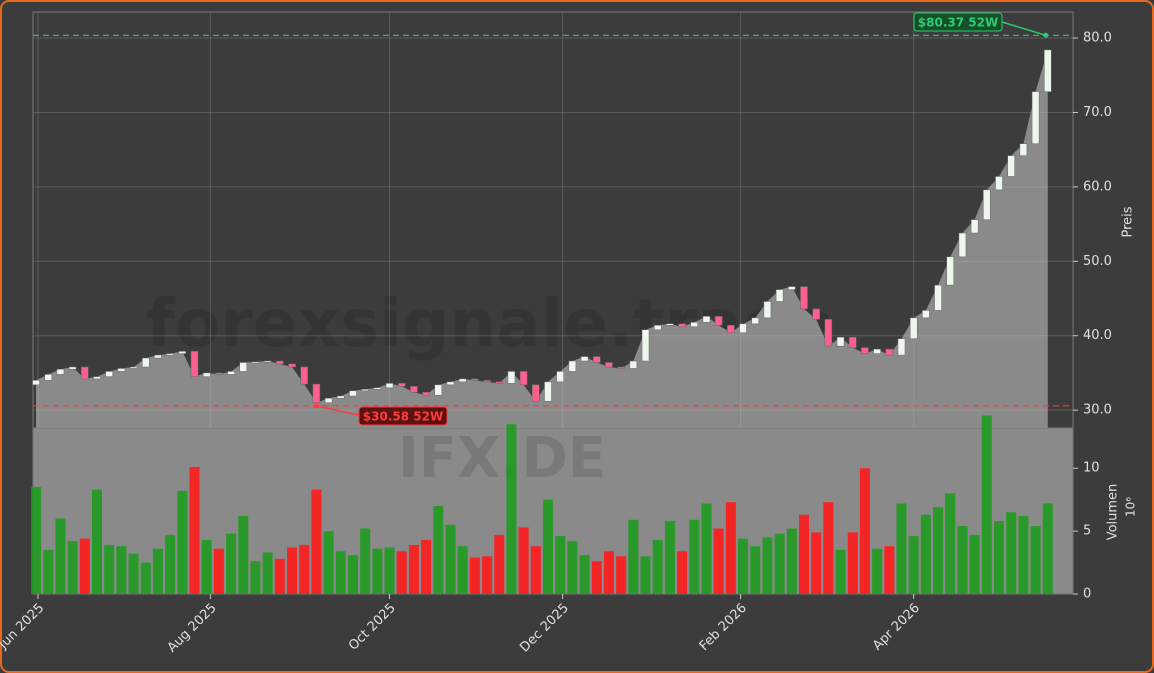  Describe the element at coordinates (1087, 594) in the screenshot. I see `volume-tick-label: 0` at that location.